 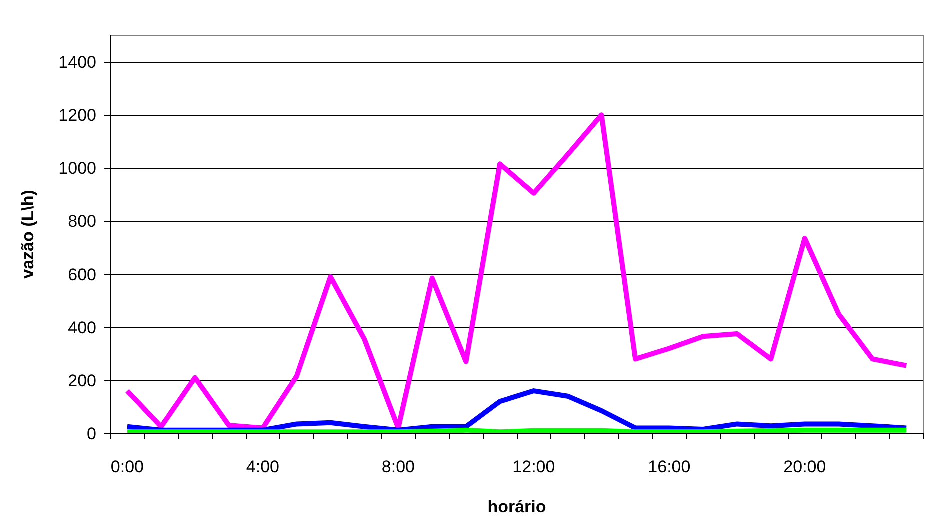 What do you see at coordinates (263, 467) in the screenshot?
I see `x-tick-label: 4:00` at bounding box center [263, 467].